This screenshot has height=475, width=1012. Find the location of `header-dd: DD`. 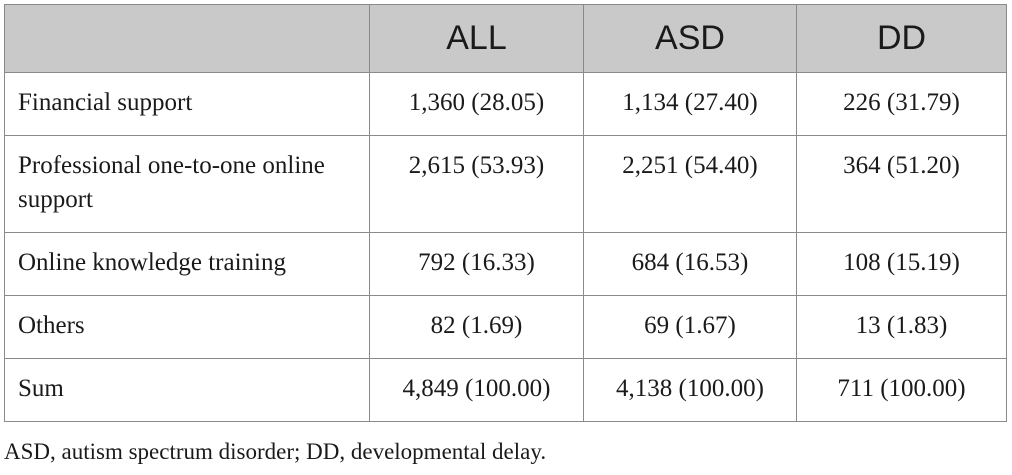

header-dd: DD is located at coordinates (901, 38).